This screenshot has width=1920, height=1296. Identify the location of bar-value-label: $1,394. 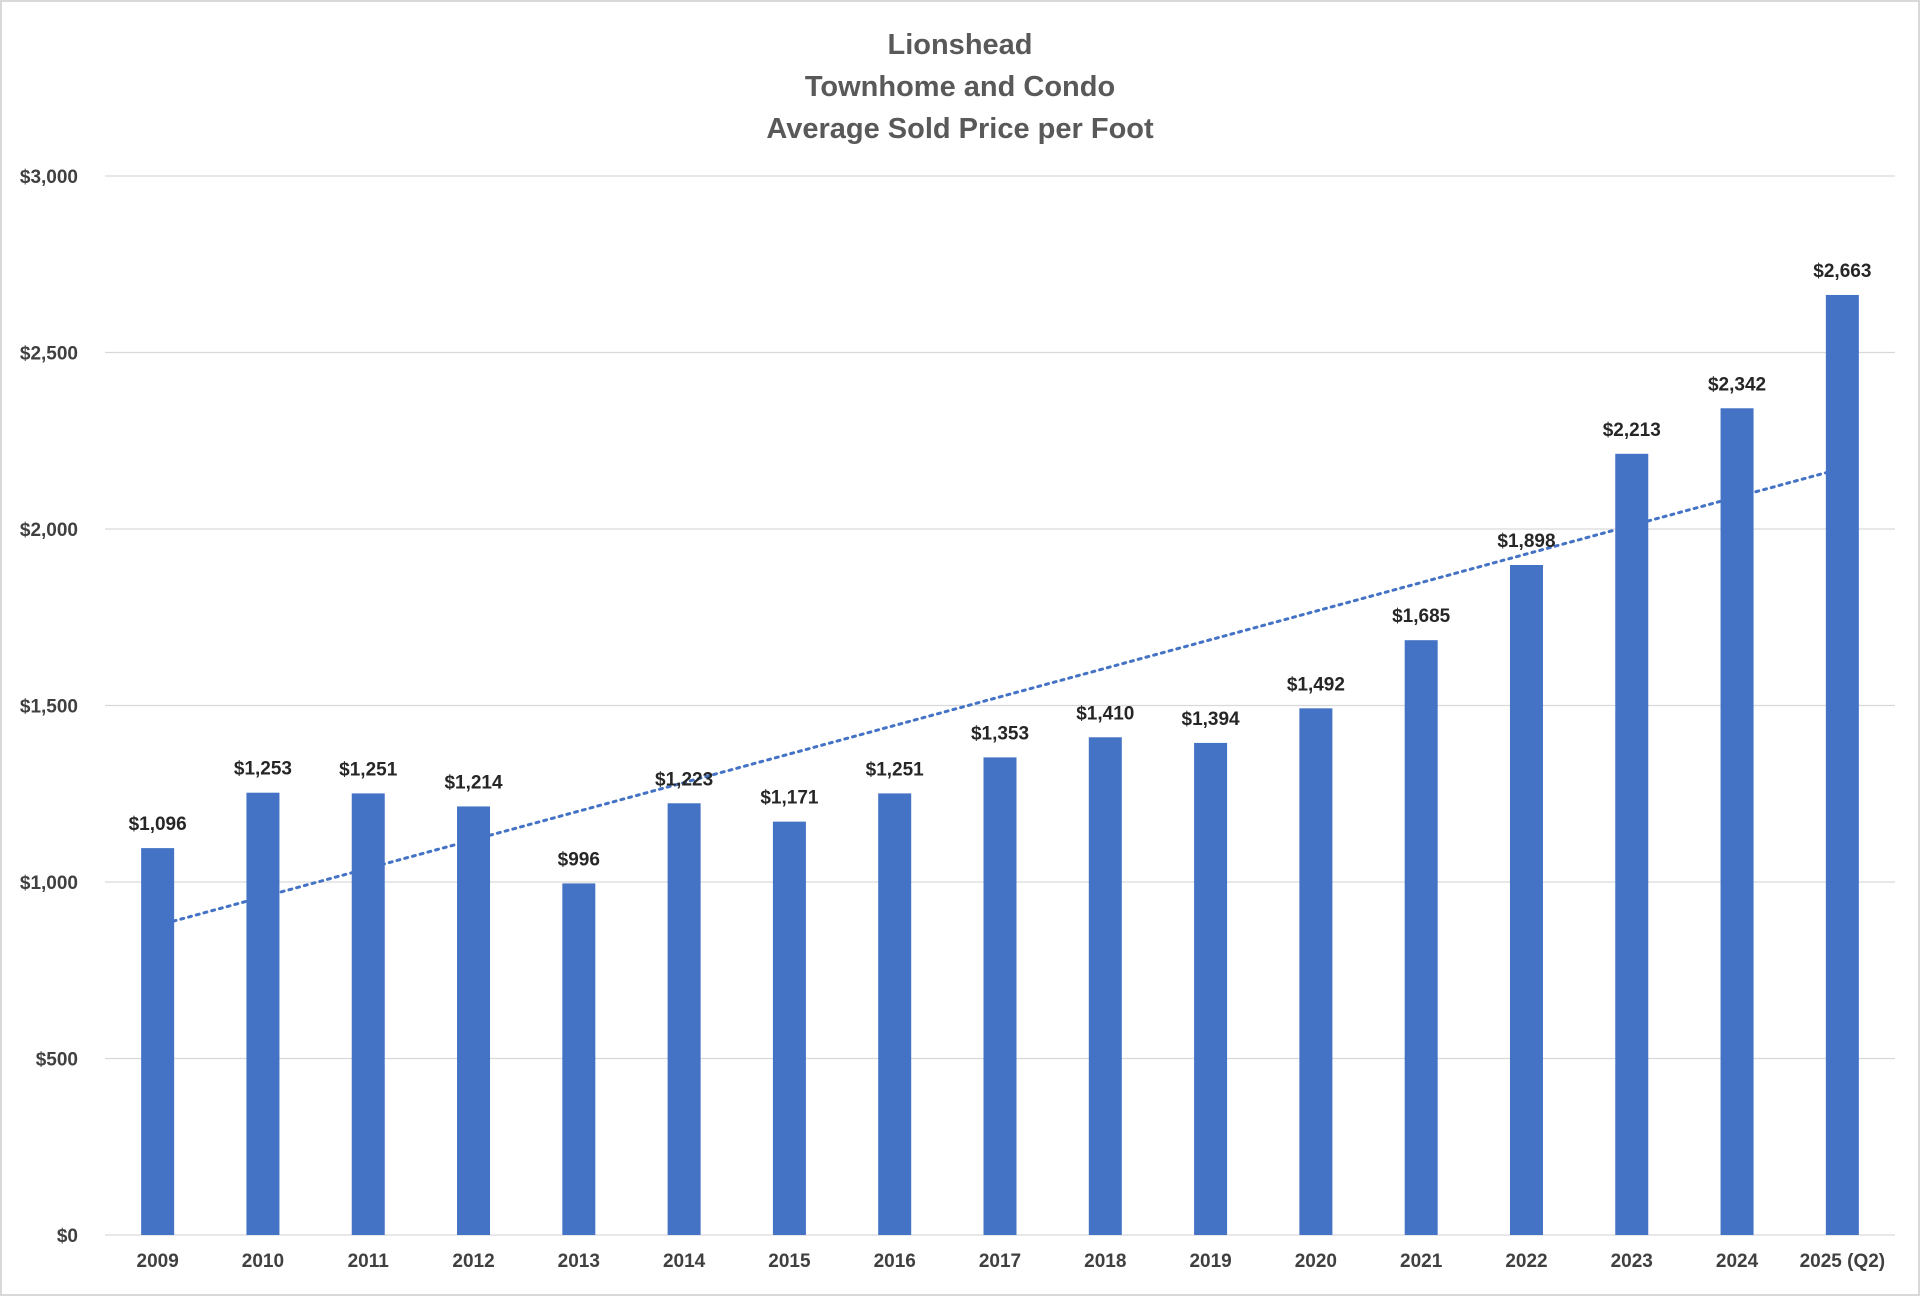
(1211, 719).